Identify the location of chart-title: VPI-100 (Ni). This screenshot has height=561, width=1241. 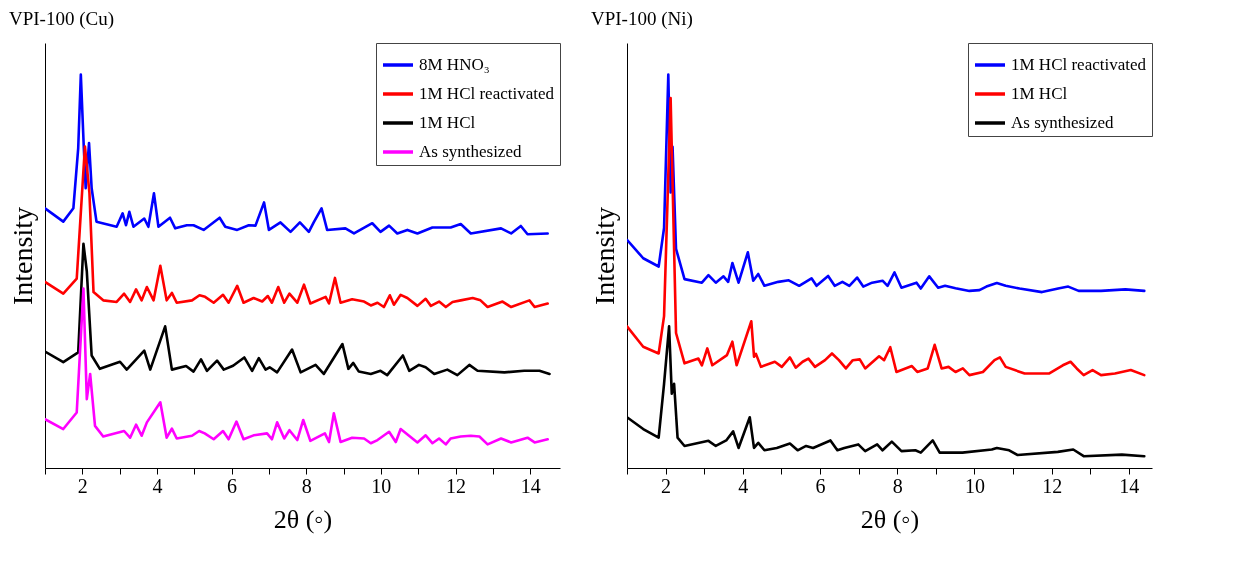
(642, 18).